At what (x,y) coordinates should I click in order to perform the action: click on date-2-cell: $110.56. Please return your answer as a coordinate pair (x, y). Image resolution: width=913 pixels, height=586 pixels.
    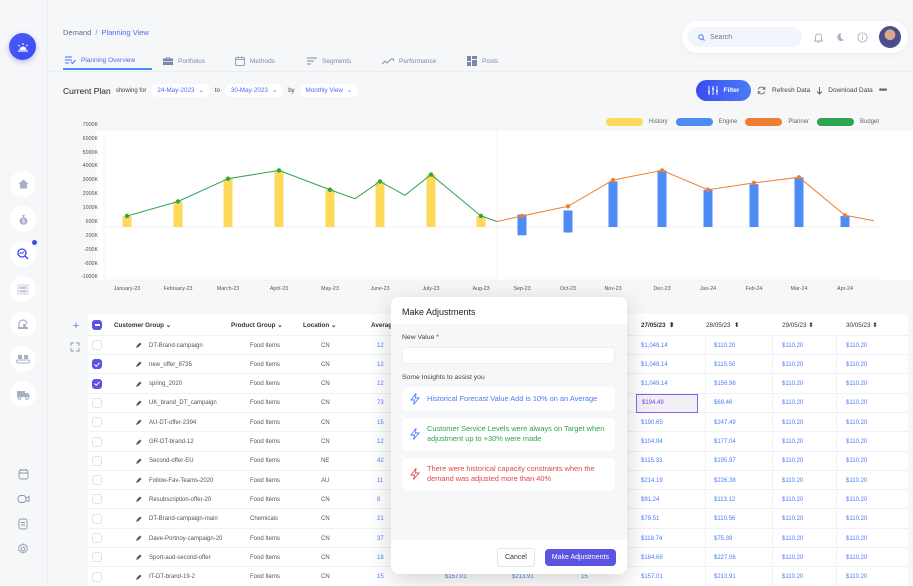
    Looking at the image, I should click on (725, 519).